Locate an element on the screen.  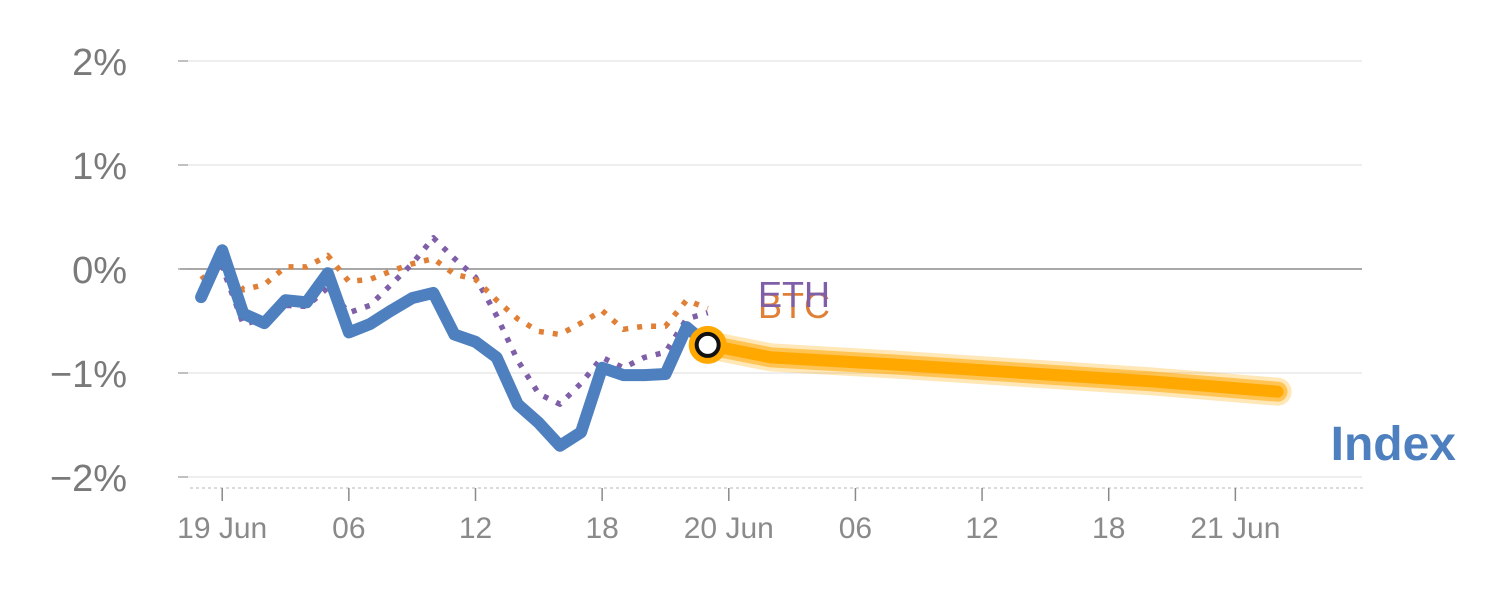
y-tick-label: 2% is located at coordinates (99, 63).